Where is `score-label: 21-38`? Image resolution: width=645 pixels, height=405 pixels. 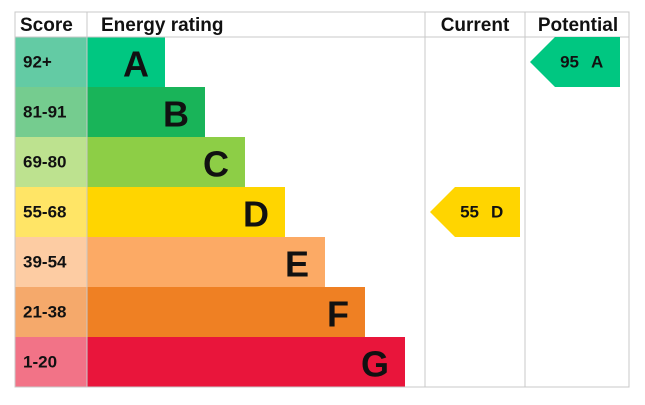
score-label: 21-38 is located at coordinates (44, 312).